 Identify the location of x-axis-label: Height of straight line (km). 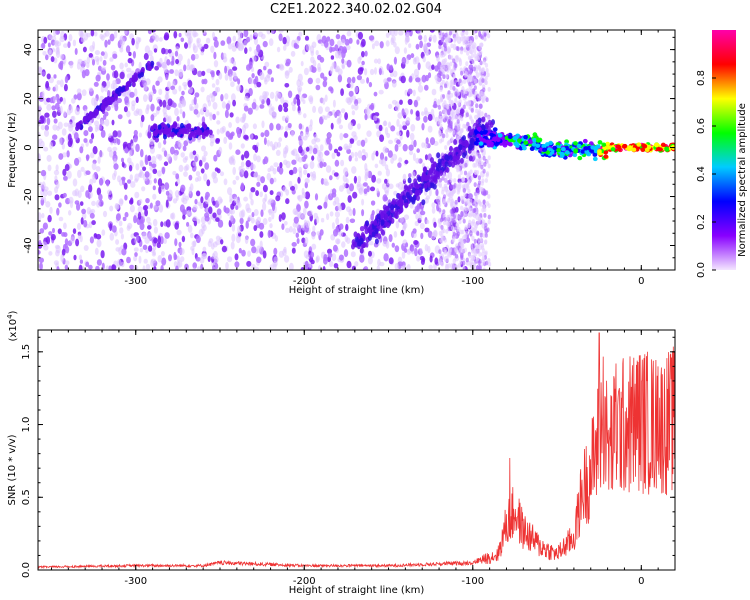
(357, 290).